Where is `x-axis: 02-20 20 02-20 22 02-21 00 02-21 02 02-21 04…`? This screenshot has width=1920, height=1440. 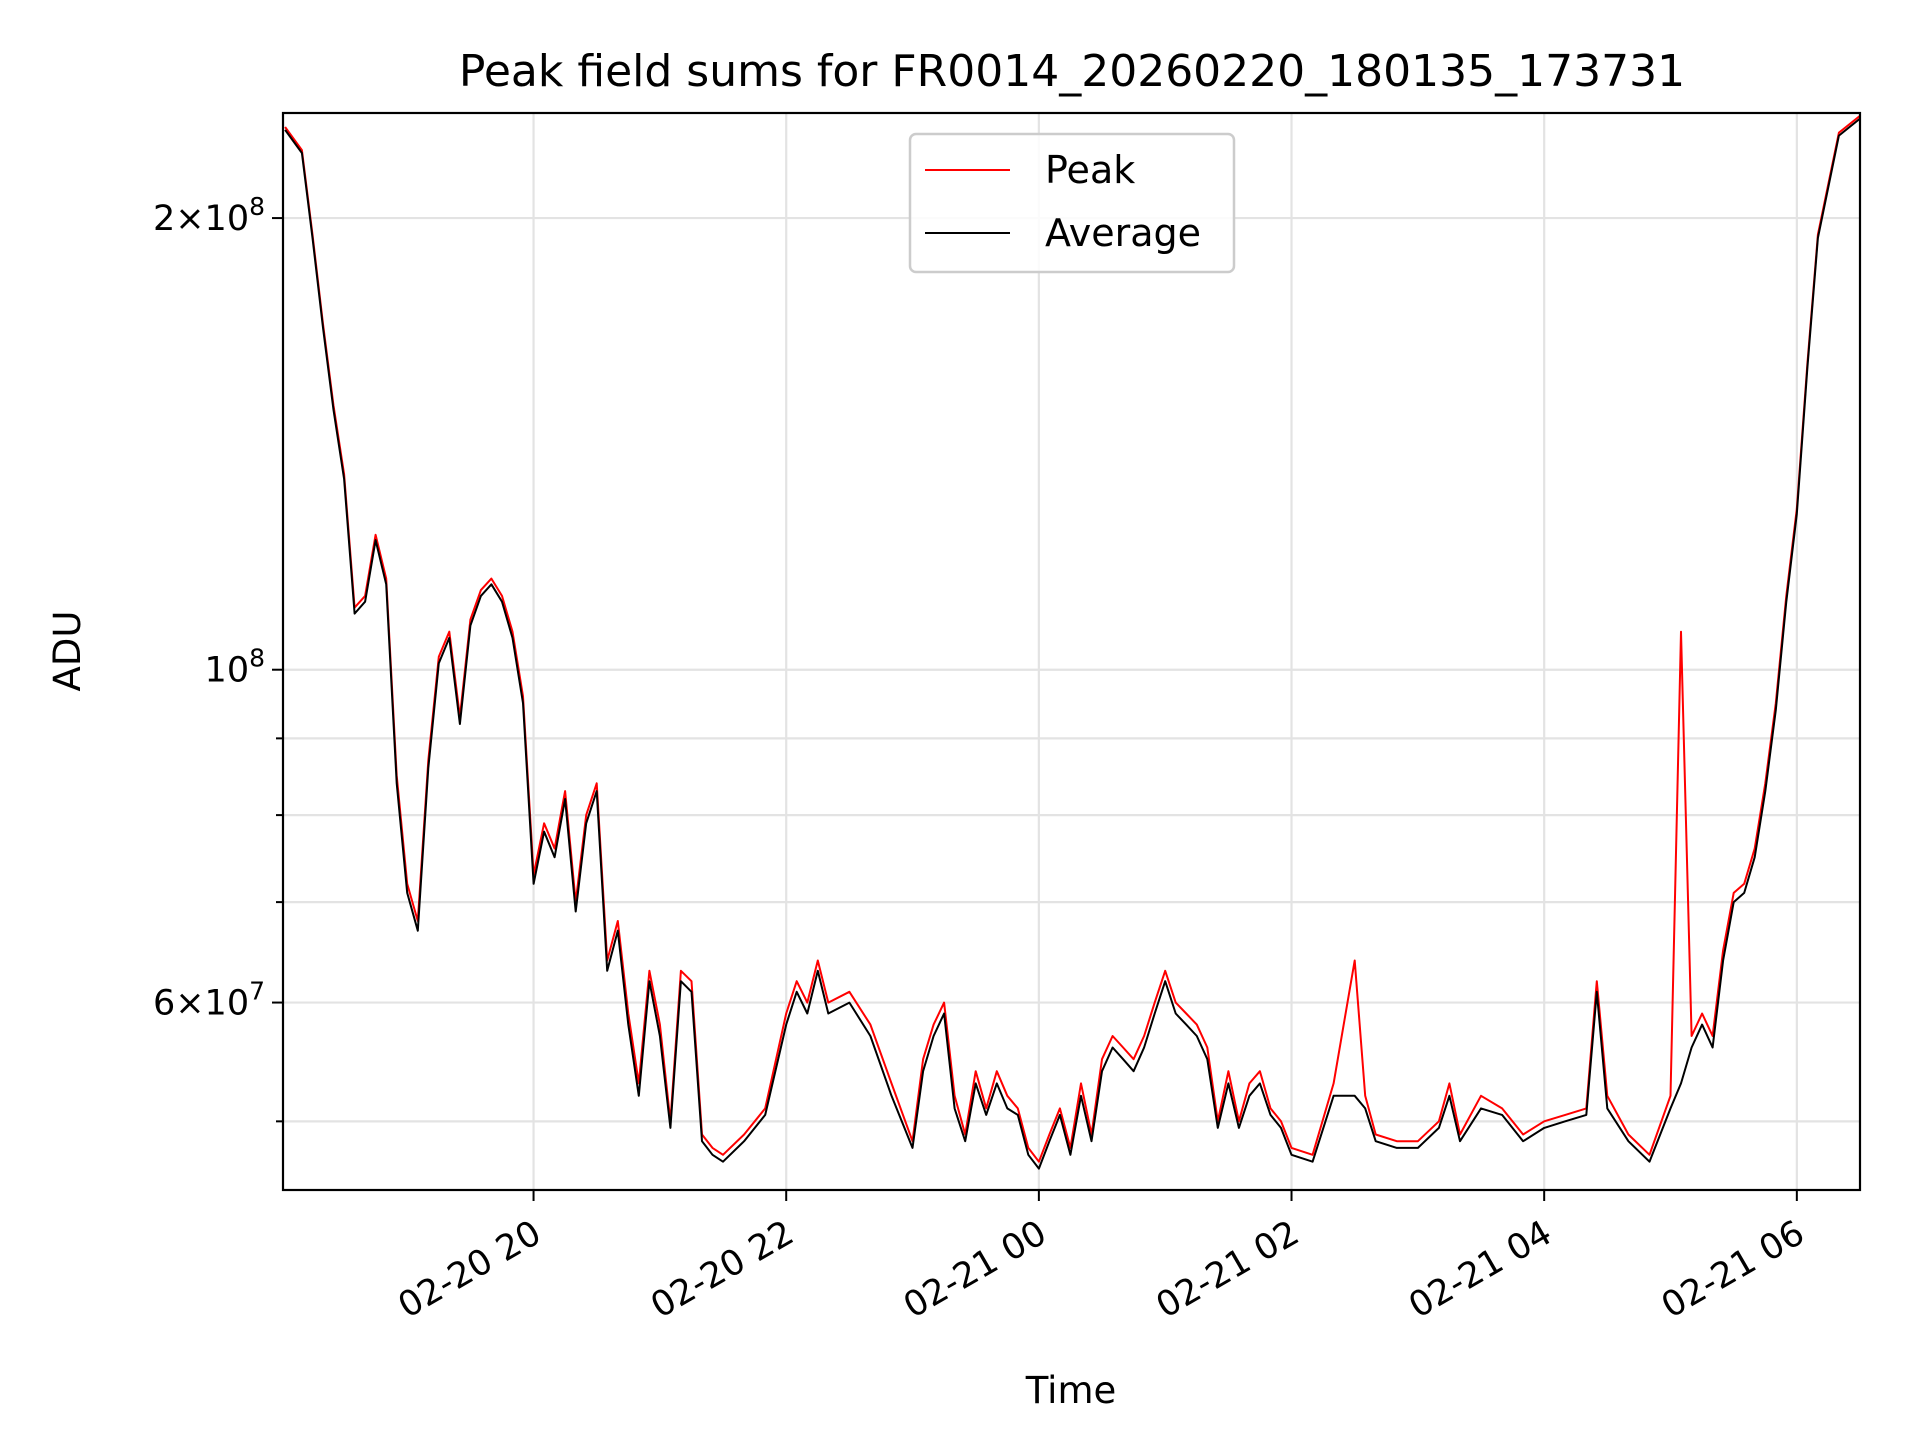 x-axis: 02-20 20 02-20 22 02-21 00 02-21 02 02-21 04… is located at coordinates (1101, 1258).